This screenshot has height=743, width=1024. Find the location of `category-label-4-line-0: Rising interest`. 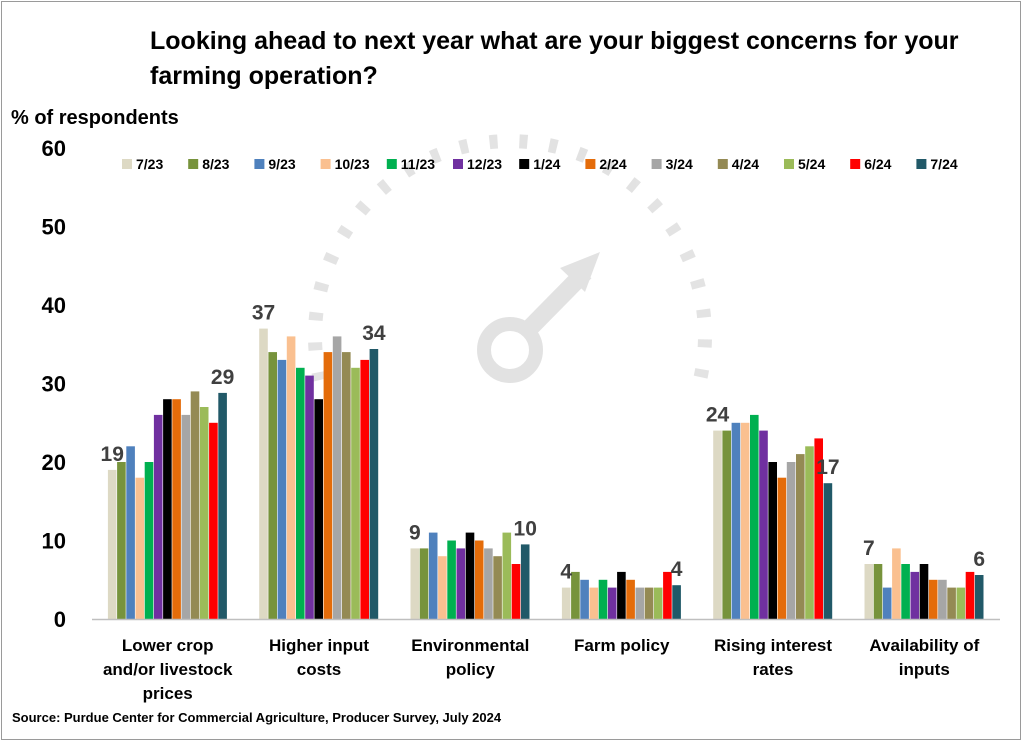

category-label-4-line-0: Rising interest is located at coordinates (773, 645).